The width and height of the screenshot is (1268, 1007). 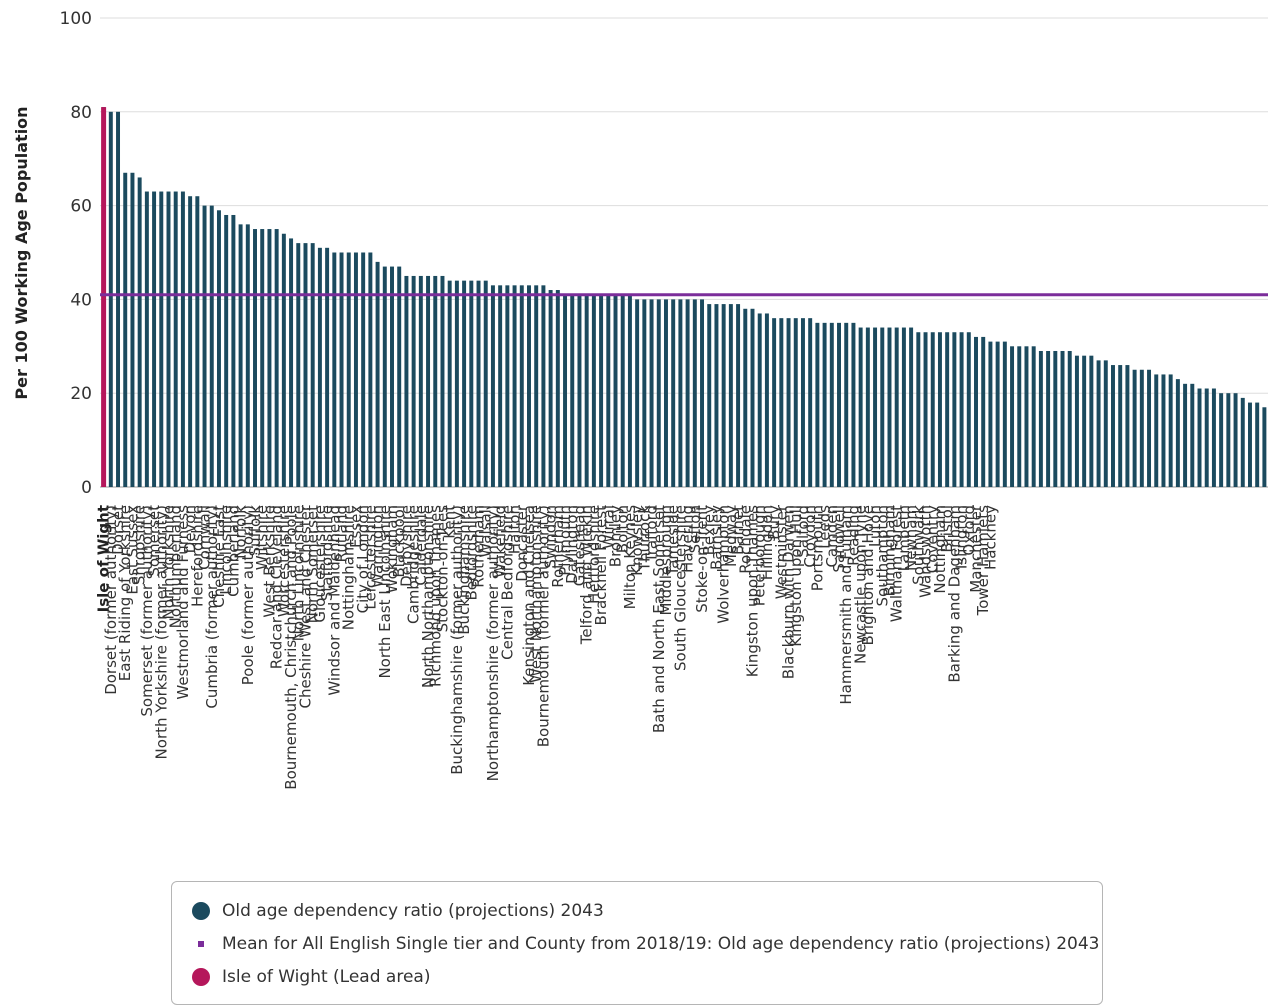 I want to click on lead-area-bar, so click(x=104, y=297).